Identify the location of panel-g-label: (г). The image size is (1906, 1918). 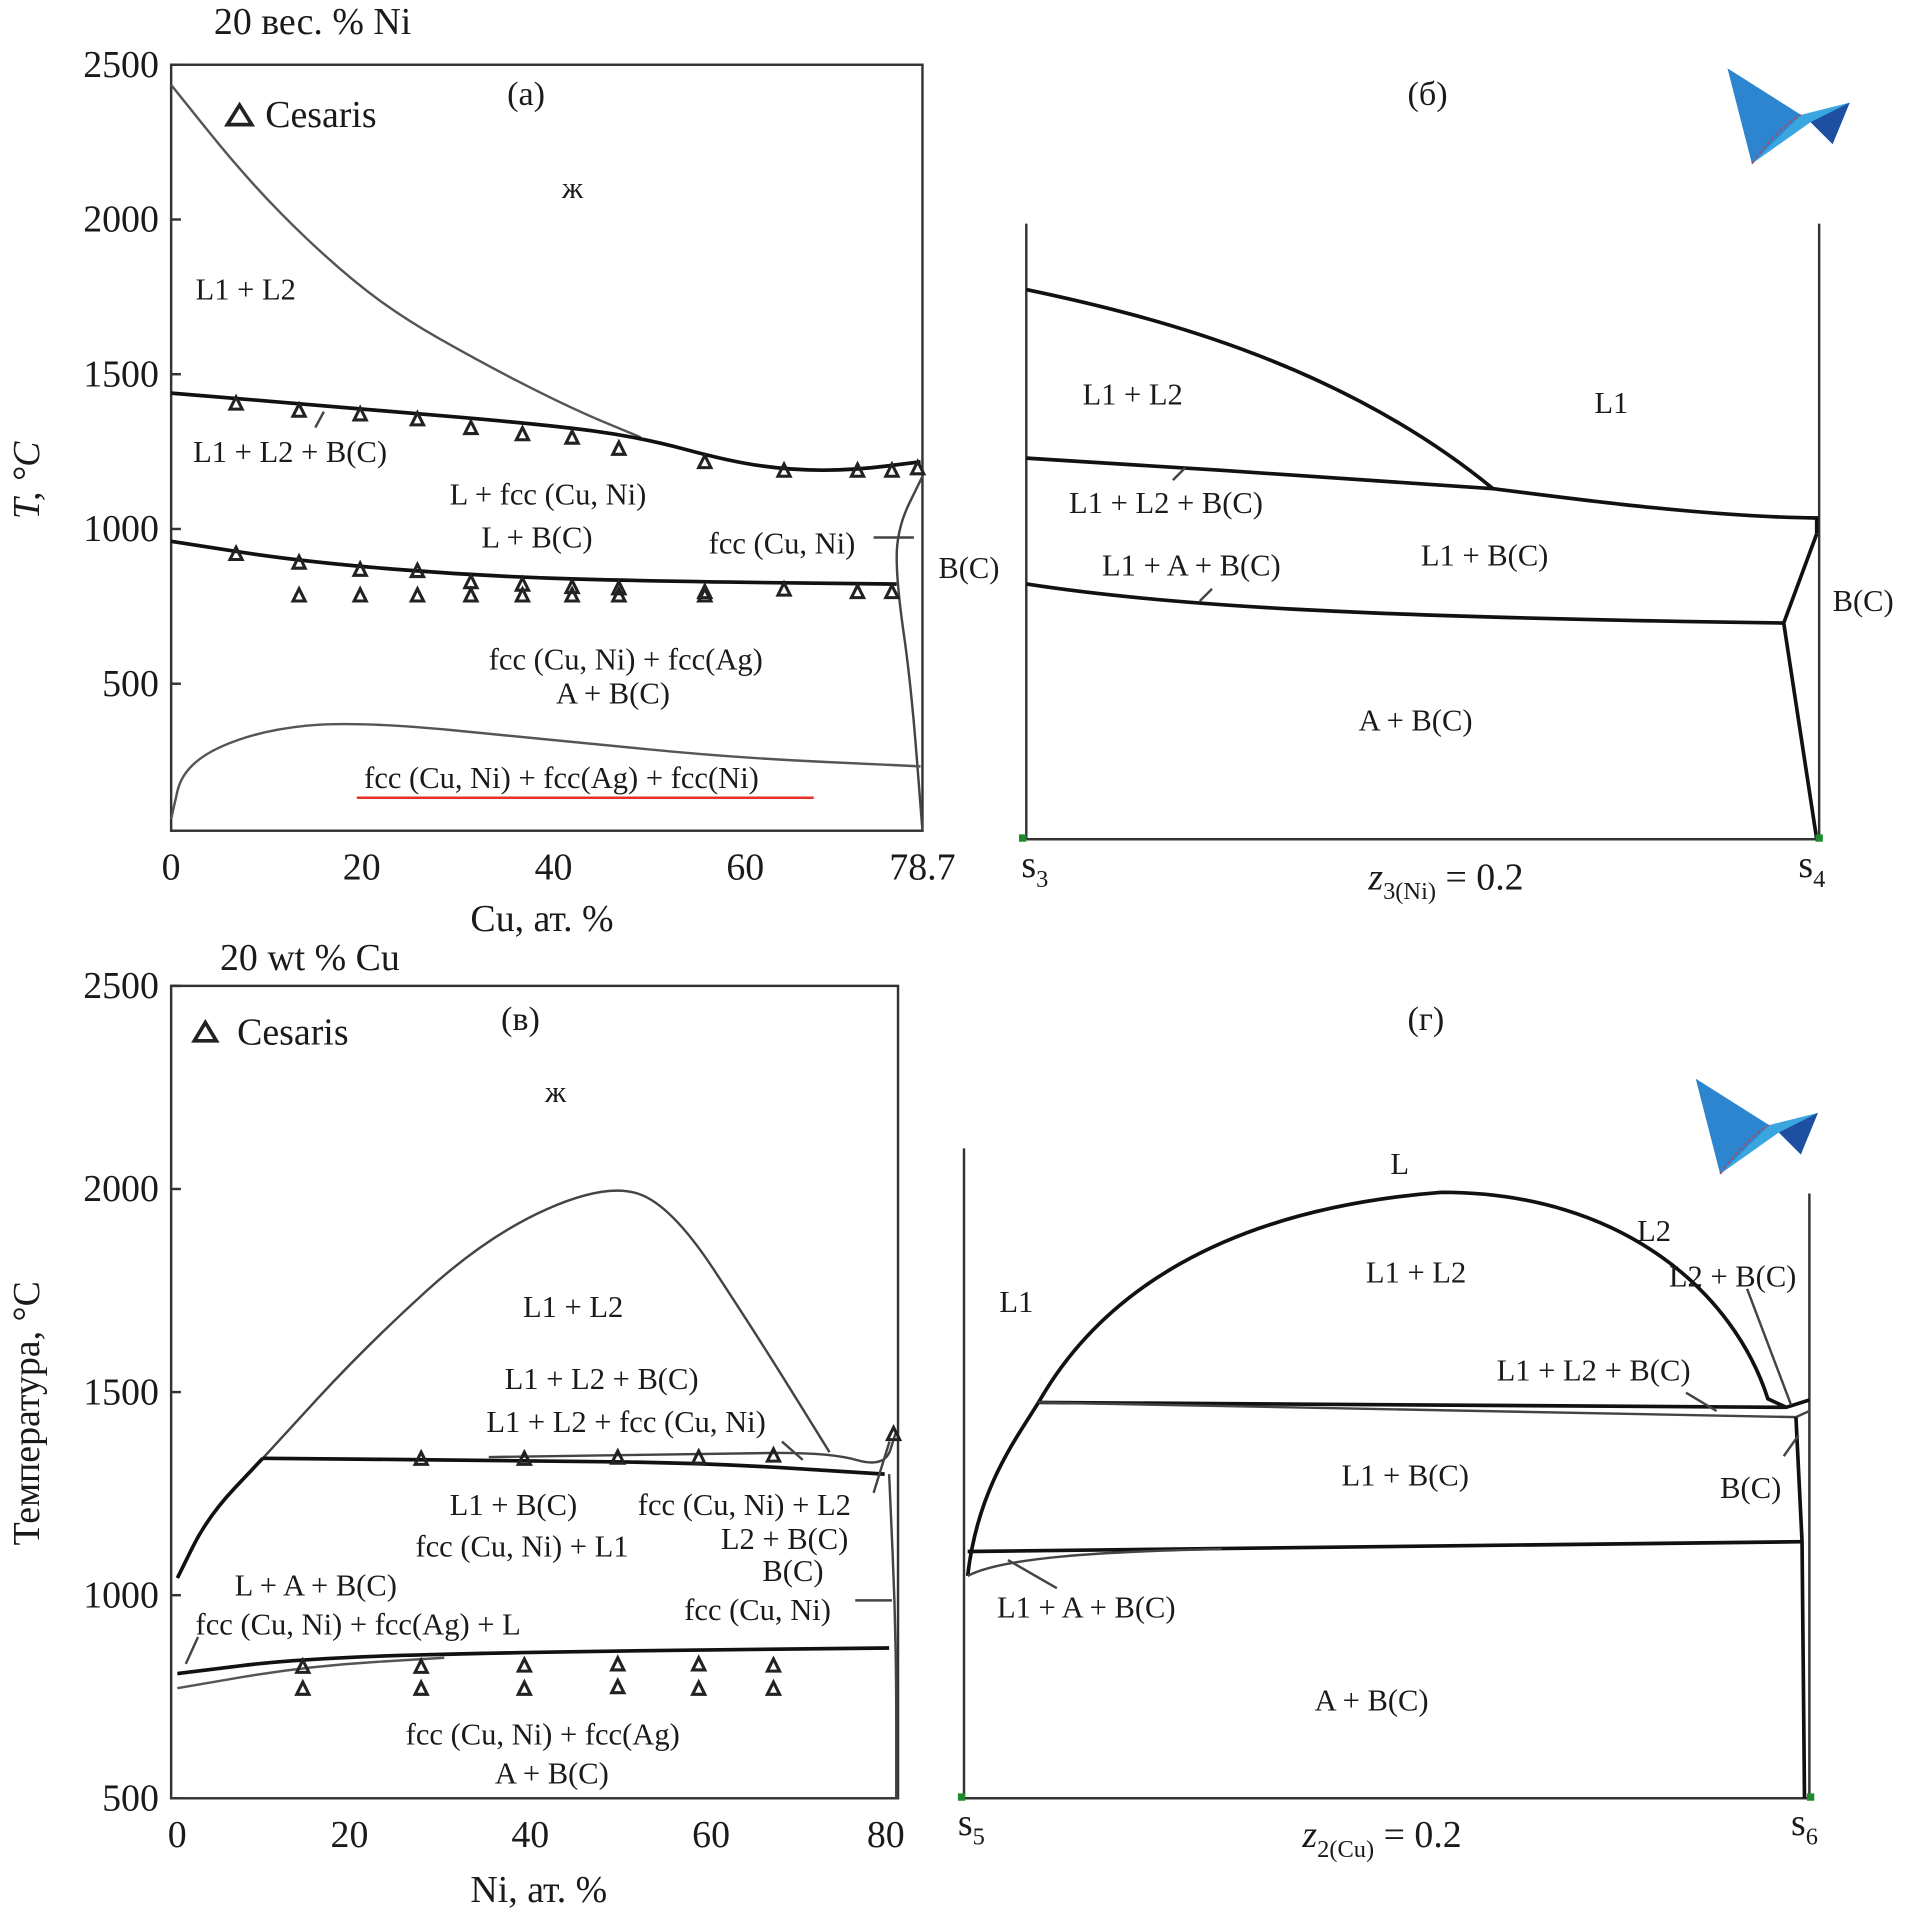
(1425, 1019).